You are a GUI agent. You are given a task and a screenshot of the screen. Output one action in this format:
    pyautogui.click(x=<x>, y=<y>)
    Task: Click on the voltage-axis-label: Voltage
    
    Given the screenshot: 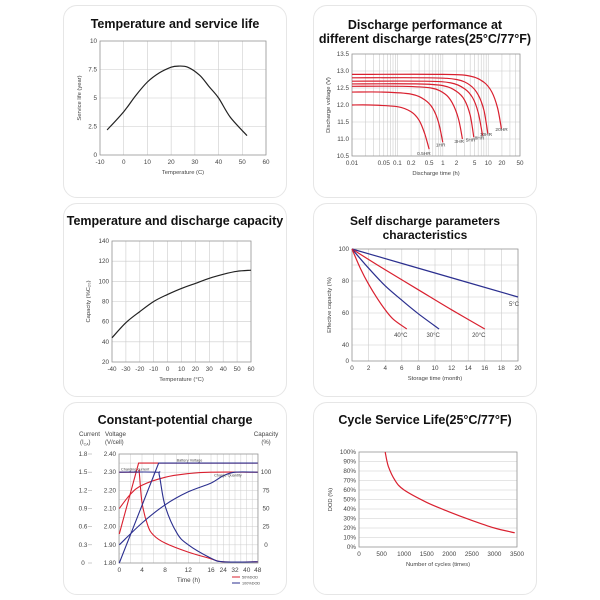 What is the action you would take?
    pyautogui.click(x=116, y=434)
    